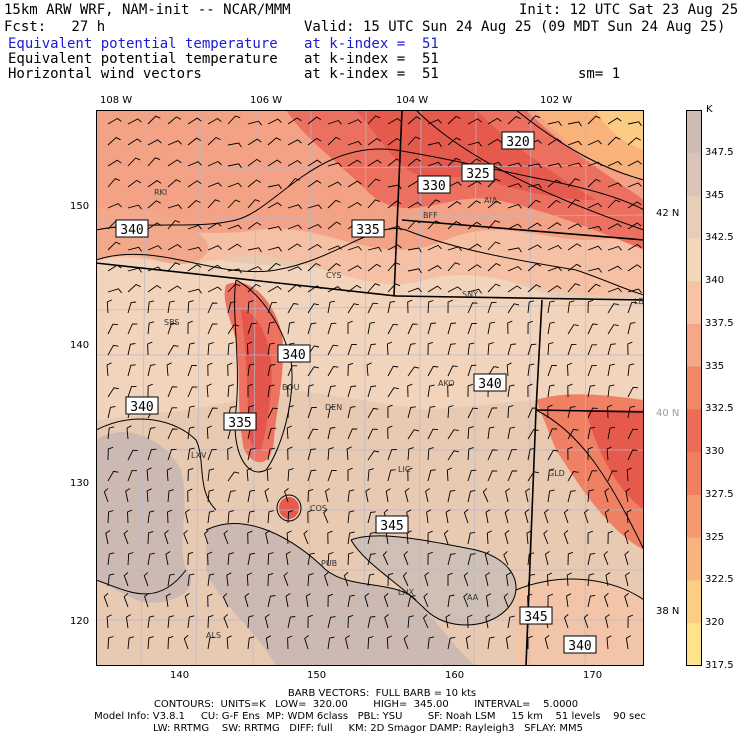  What do you see at coordinates (266, 100) in the screenshot?
I see `lon-tick-106w: 106 W` at bounding box center [266, 100].